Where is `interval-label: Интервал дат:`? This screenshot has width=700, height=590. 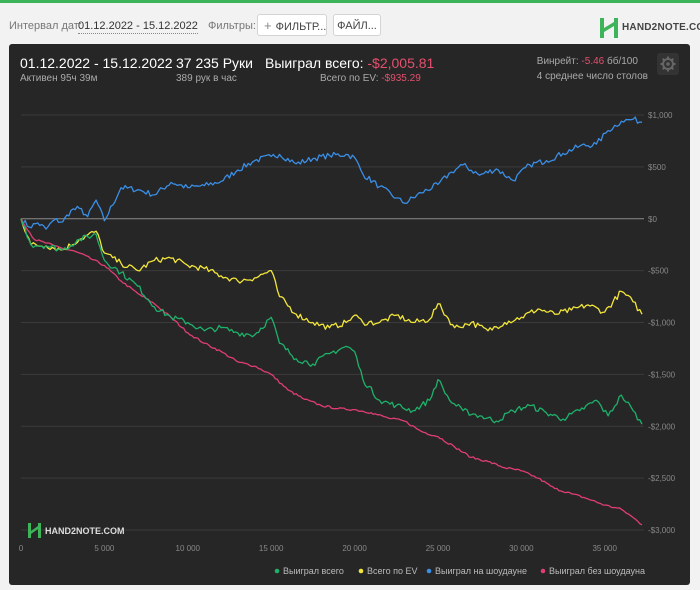
interval-label: Интервал дат: is located at coordinates (45, 26).